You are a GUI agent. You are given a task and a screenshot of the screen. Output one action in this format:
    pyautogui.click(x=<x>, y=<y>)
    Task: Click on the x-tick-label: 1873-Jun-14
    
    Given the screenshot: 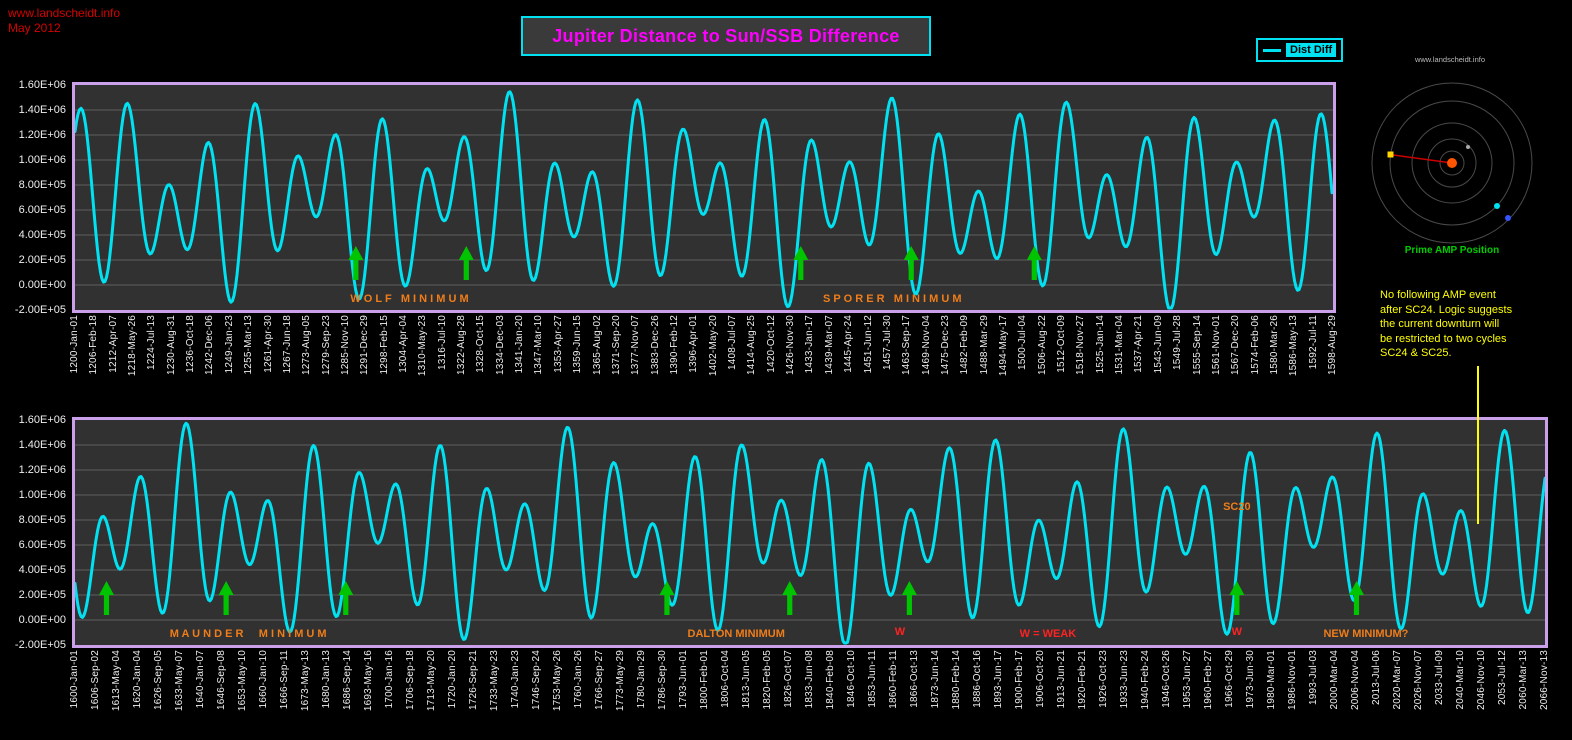 What is the action you would take?
    pyautogui.click(x=935, y=679)
    